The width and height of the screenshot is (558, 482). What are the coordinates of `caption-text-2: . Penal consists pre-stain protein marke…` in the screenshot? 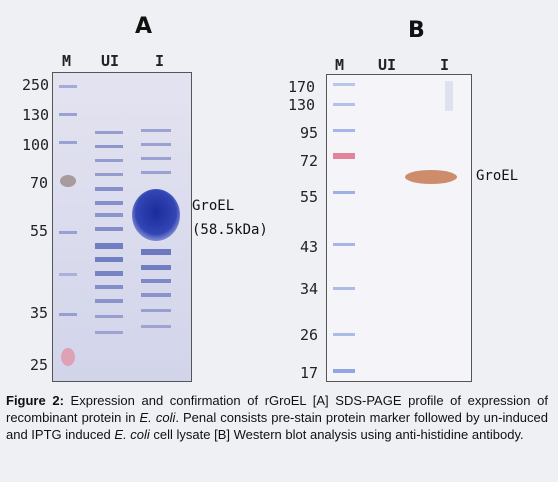 It's located at (277, 426).